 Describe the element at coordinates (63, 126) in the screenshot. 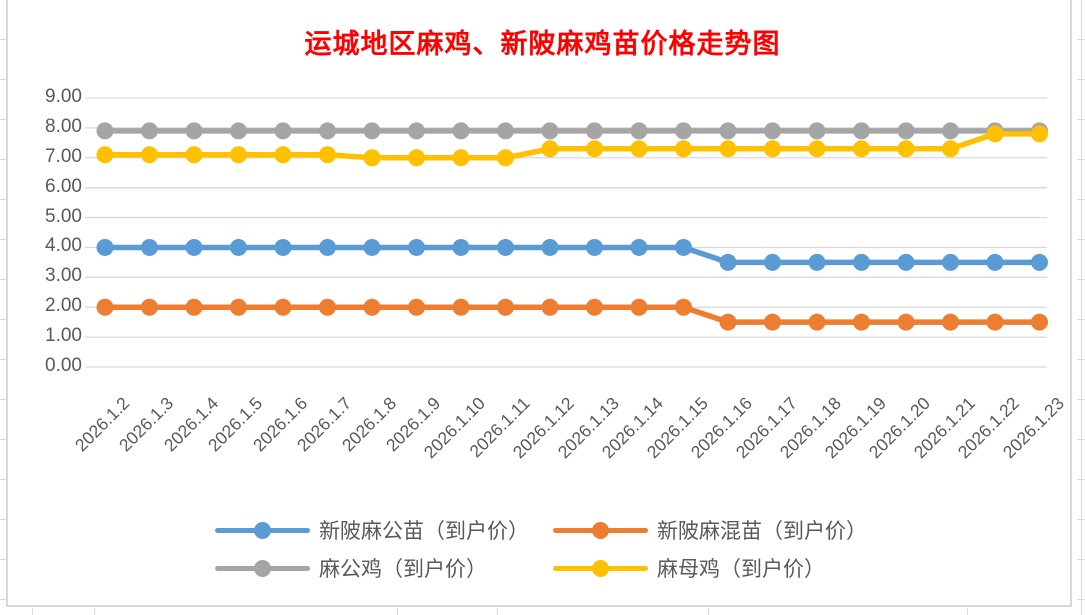

I see `y-axis-tick-label: 8.00` at that location.